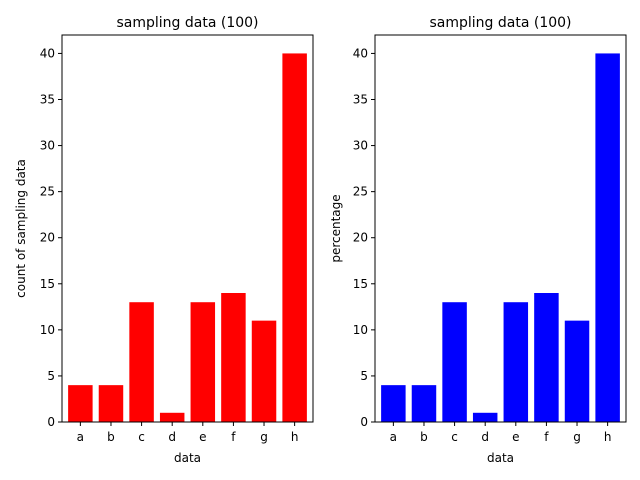 This screenshot has height=480, width=640. I want to click on chart-right-xtick-label: f, so click(546, 437).